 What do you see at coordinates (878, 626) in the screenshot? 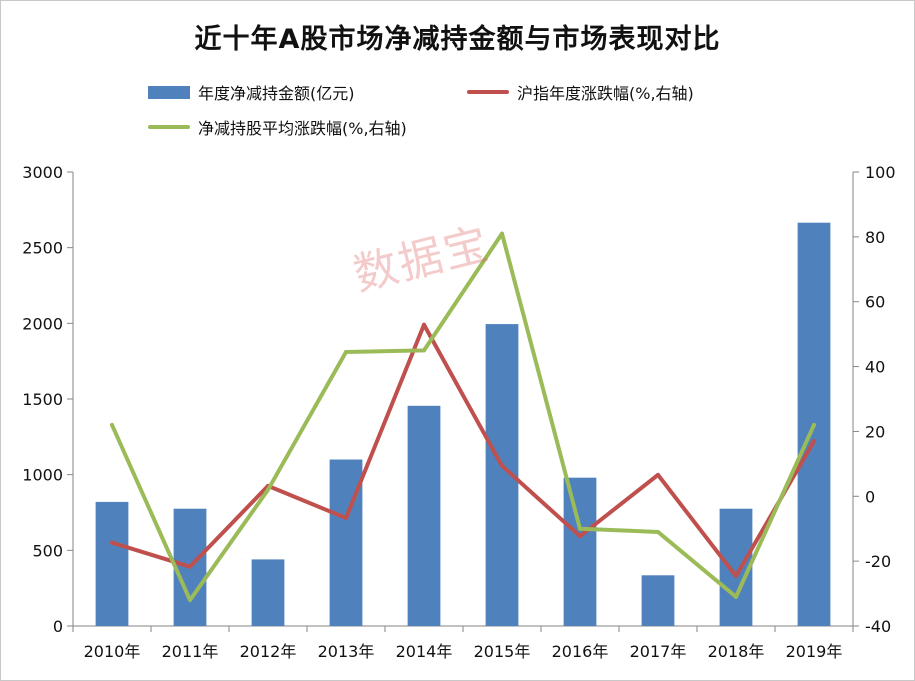
I see `right-tick-label: -40` at bounding box center [878, 626].